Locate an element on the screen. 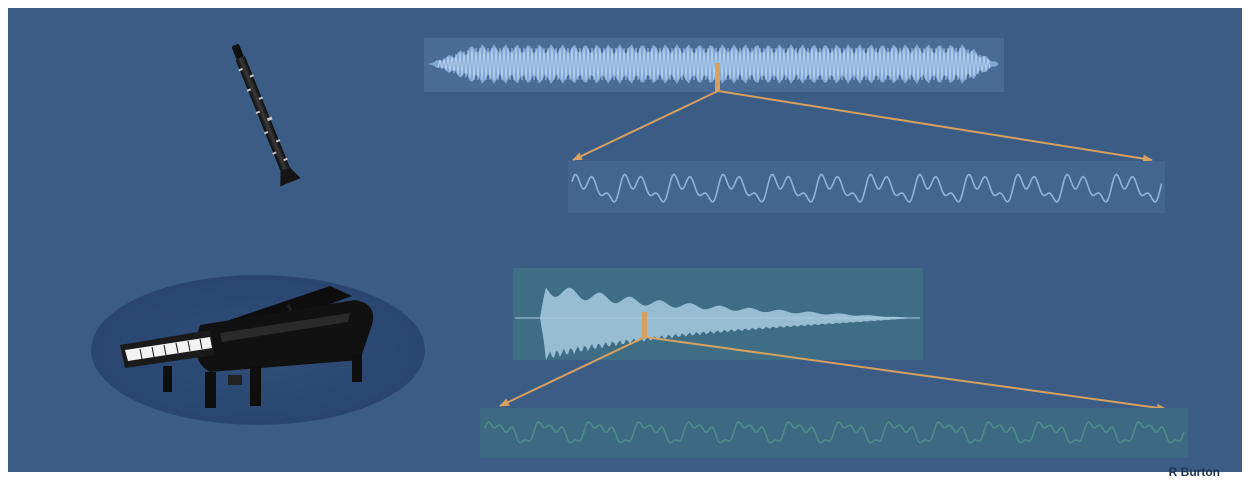 The height and width of the screenshot is (481, 1250). clarinet-zoom-arrow-left is located at coordinates (645, 125).